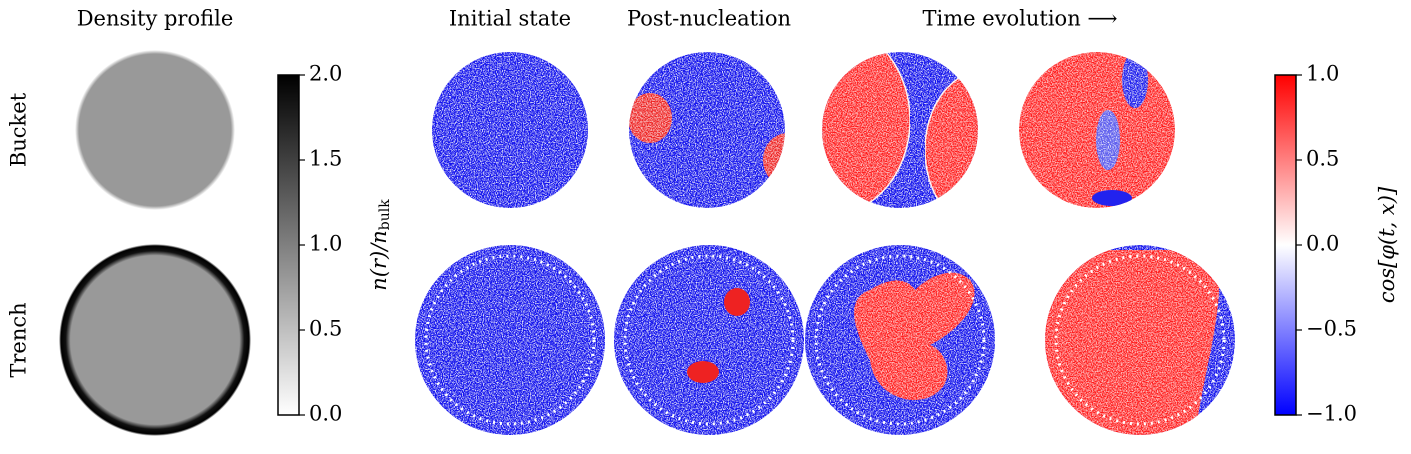  Describe the element at coordinates (709, 19) in the screenshot. I see `column-title: Post-nucleation` at that location.